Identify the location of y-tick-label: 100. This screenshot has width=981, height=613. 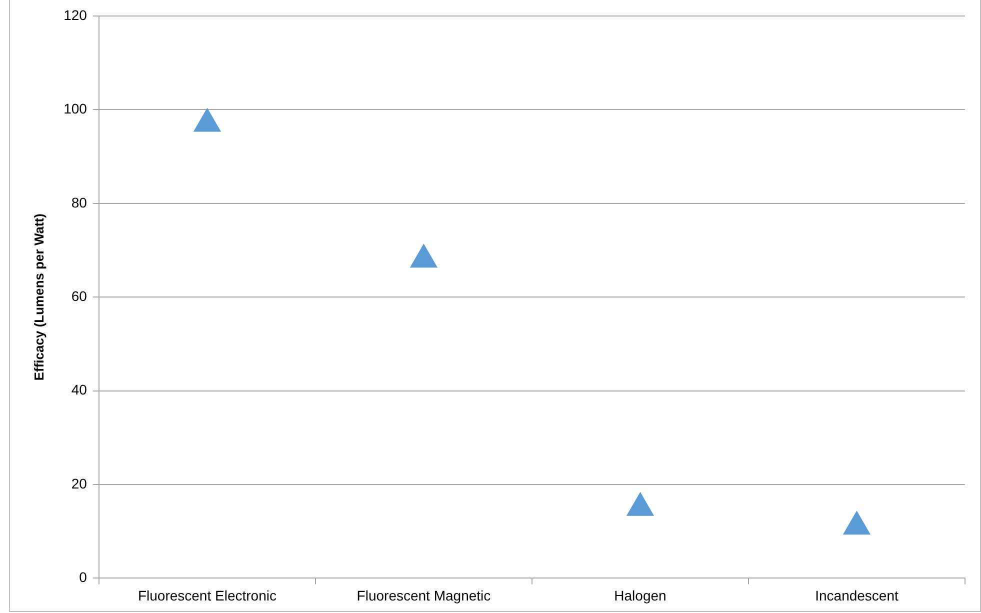
(76, 108).